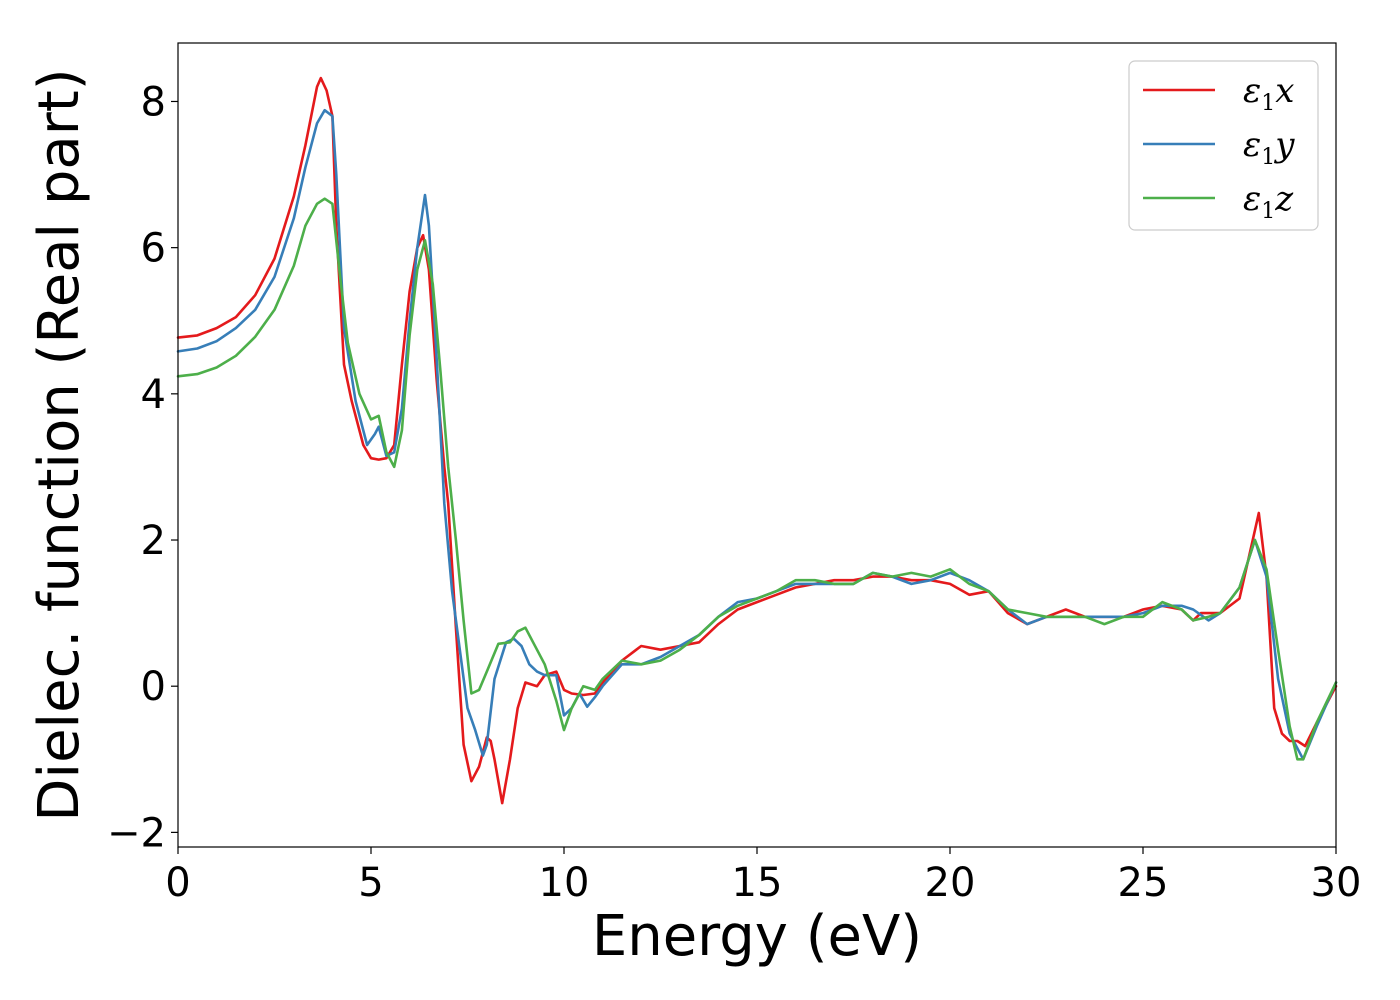 The image size is (1400, 1000). What do you see at coordinates (142, 467) in the screenshot?
I see `y-axis: −2 0 2 4 6 8` at bounding box center [142, 467].